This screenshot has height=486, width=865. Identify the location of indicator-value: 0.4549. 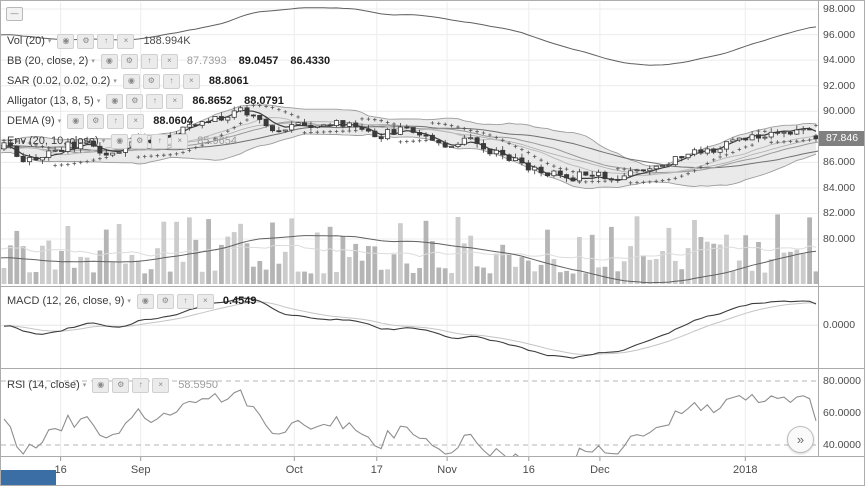
(239, 301).